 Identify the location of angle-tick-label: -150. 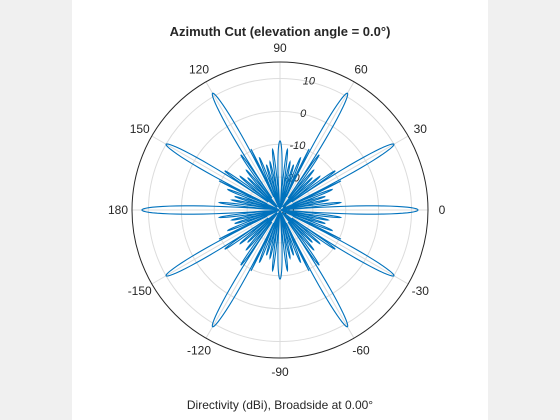
(140, 291).